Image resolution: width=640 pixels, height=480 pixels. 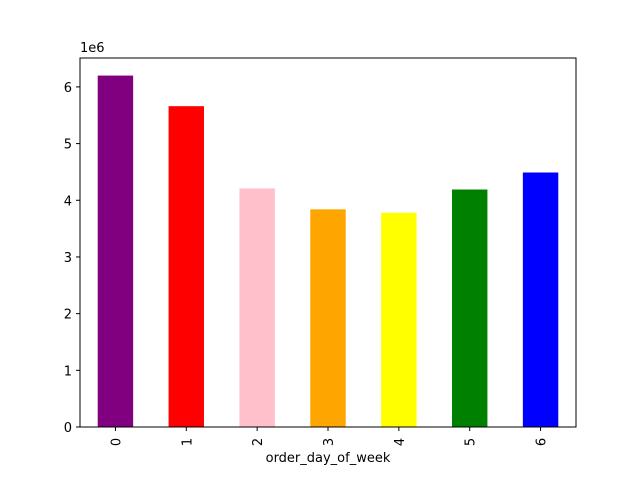 I want to click on y-tick-label: 6, so click(x=68, y=88).